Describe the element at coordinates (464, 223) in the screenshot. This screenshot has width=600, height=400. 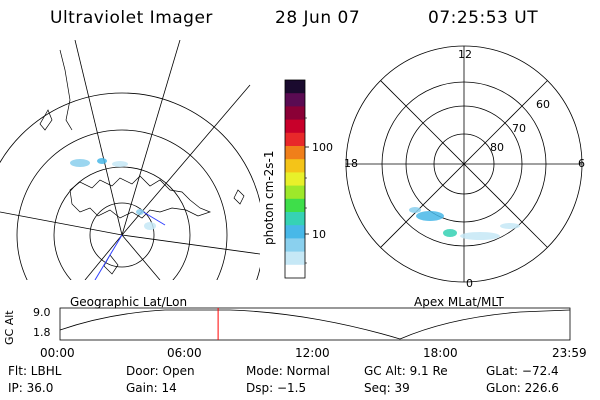
I see `aurora-oval` at that location.